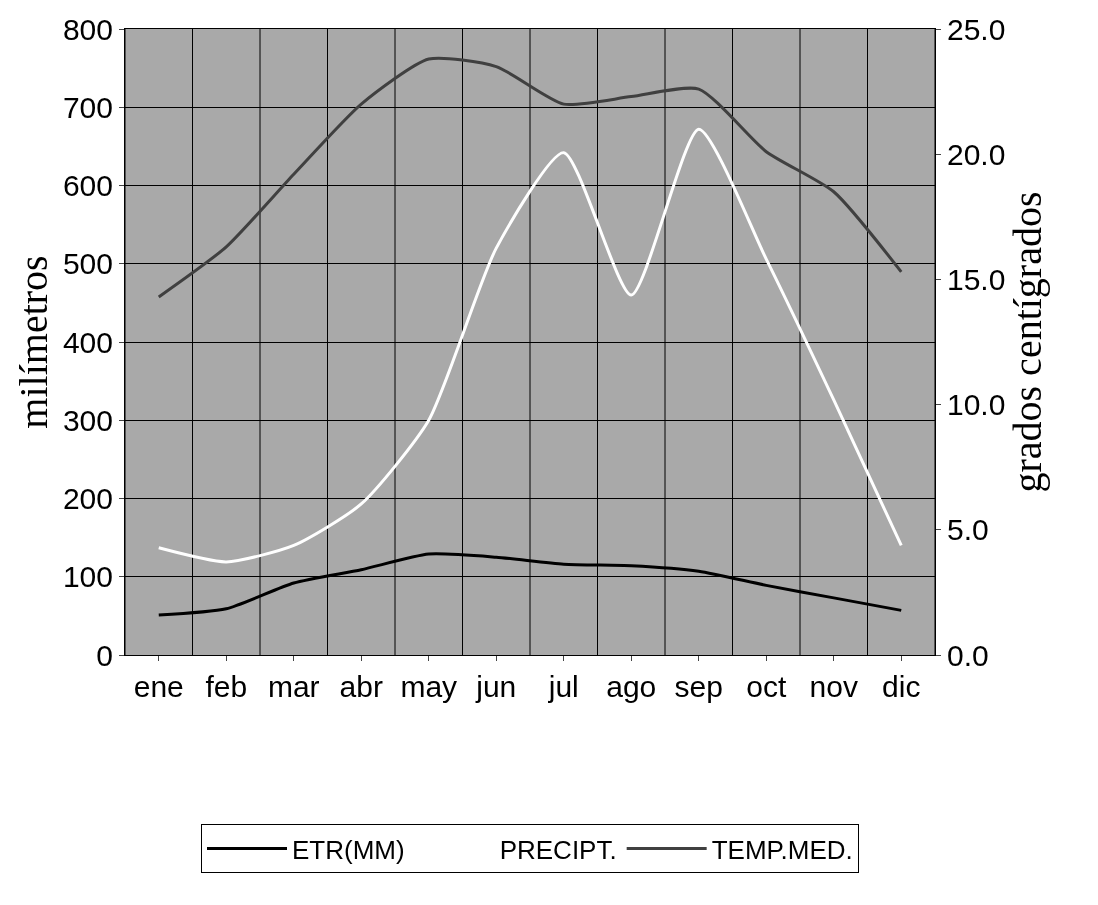 The height and width of the screenshot is (905, 1098). Describe the element at coordinates (87, 264) in the screenshot. I see `y-tick-label: 500` at that location.